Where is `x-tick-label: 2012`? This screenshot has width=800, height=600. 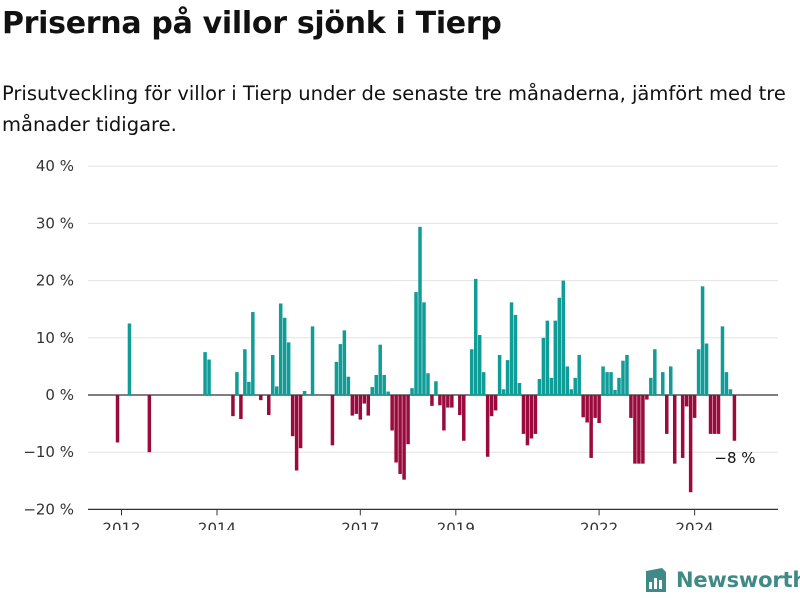
x-tick-label: 2012 is located at coordinates (121, 524).